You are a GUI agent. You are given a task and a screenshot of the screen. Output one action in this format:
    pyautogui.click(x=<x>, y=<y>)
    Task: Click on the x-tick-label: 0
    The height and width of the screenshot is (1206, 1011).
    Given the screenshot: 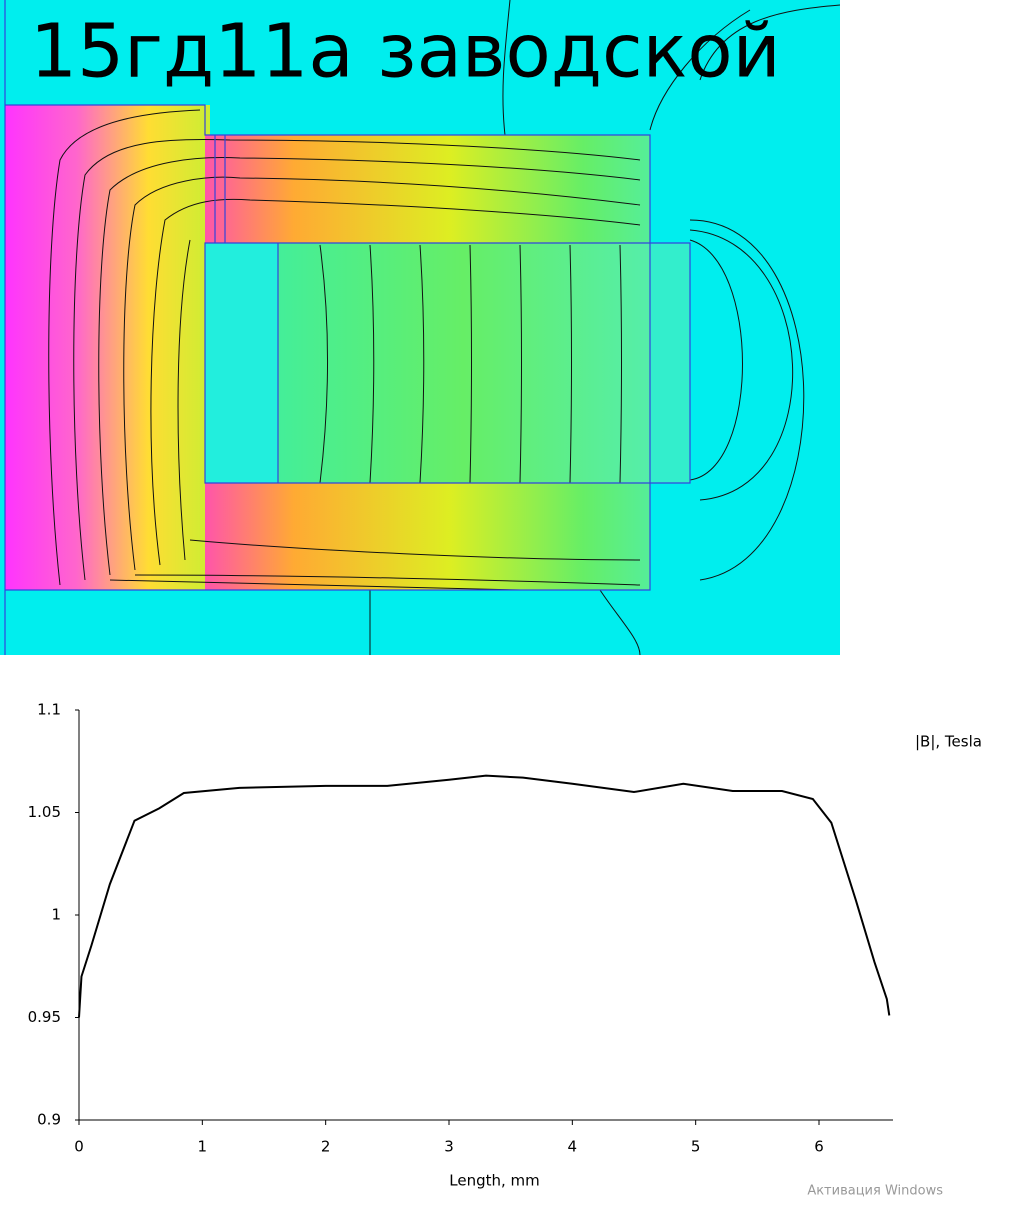 What is the action you would take?
    pyautogui.click(x=79, y=1147)
    